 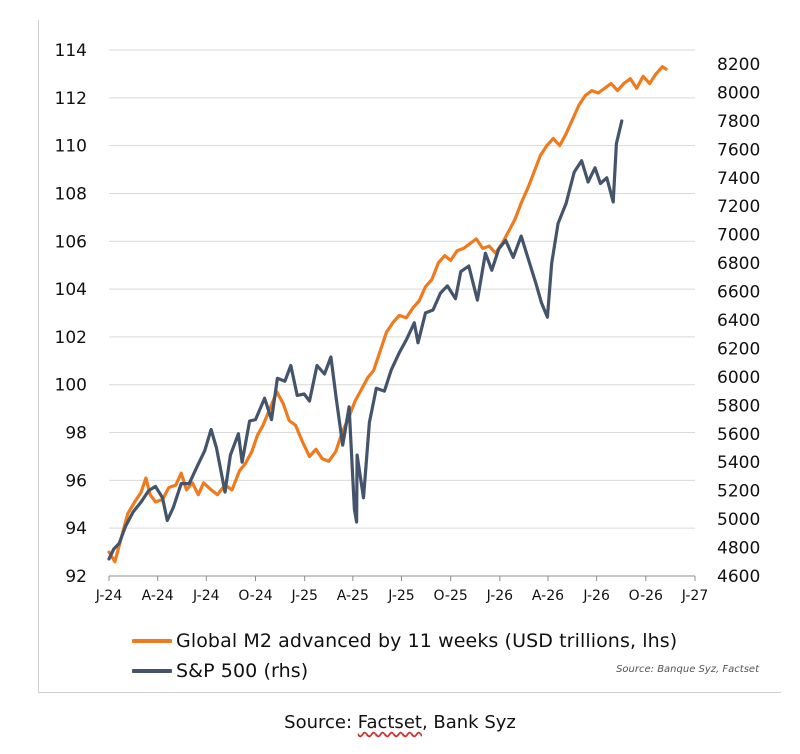 What do you see at coordinates (738, 236) in the screenshot?
I see `y-right-tick-label: 7000` at bounding box center [738, 236].